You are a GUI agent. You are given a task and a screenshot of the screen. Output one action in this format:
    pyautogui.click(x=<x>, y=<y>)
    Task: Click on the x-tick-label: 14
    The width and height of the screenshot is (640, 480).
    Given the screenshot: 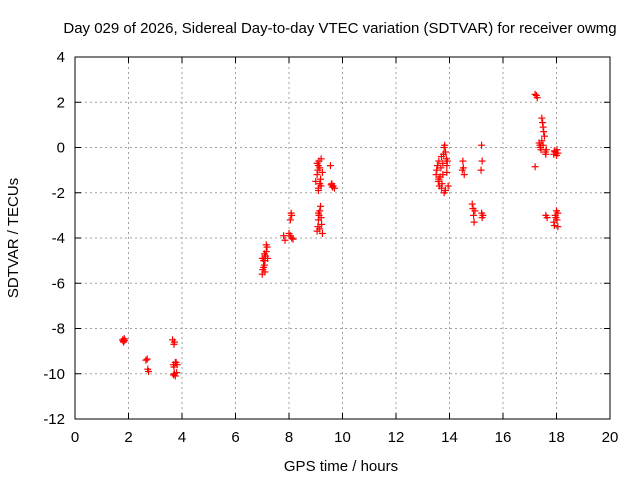 What is the action you would take?
    pyautogui.click(x=449, y=437)
    